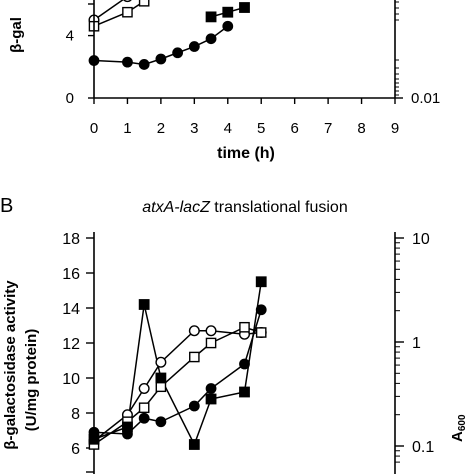 The image size is (474, 474). What do you see at coordinates (127, 1) in the screenshot?
I see `panel-a-point-open-circle` at bounding box center [127, 1].